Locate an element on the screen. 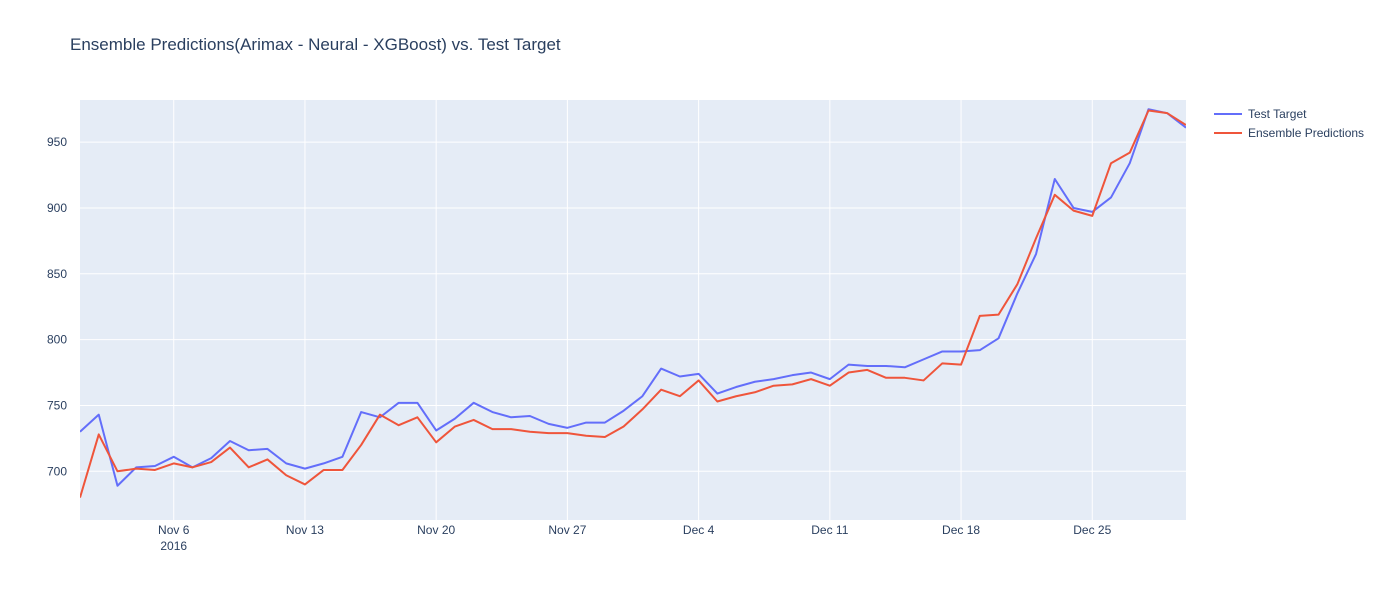 Image resolution: width=1394 pixels, height=600 pixels. x-tick-label: Dec 4 is located at coordinates (699, 530).